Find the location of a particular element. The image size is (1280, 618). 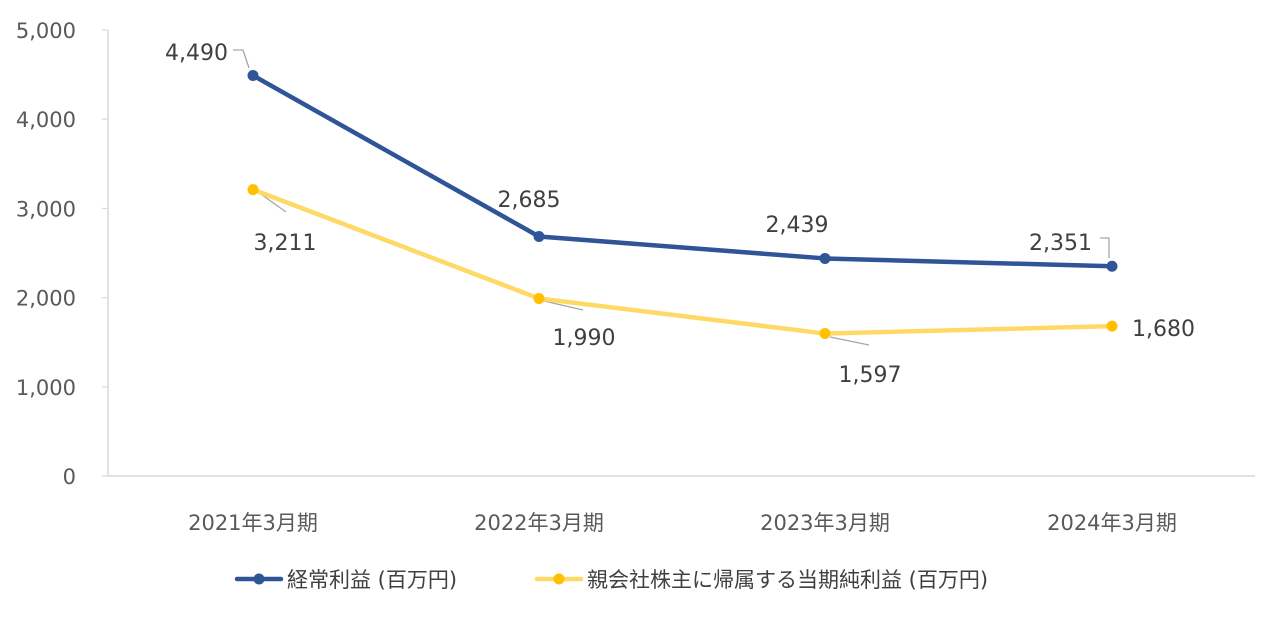

data-label: 1,680 is located at coordinates (1163, 329).